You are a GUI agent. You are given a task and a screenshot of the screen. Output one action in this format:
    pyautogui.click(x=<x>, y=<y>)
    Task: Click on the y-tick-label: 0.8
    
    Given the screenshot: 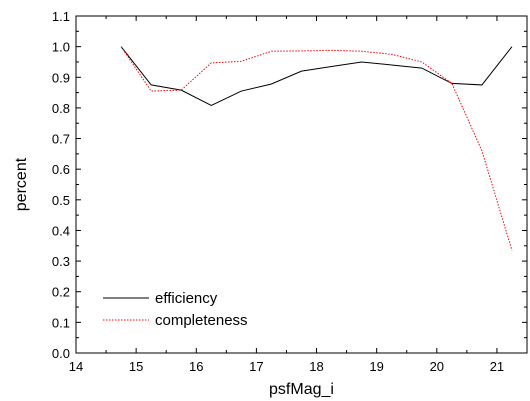 What is the action you would take?
    pyautogui.click(x=61, y=108)
    